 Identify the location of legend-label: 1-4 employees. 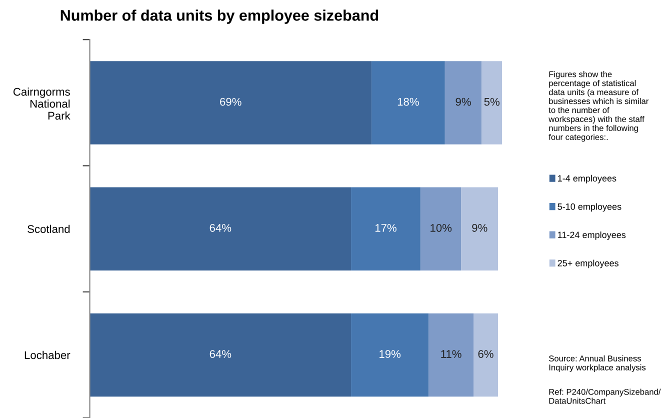
(587, 179).